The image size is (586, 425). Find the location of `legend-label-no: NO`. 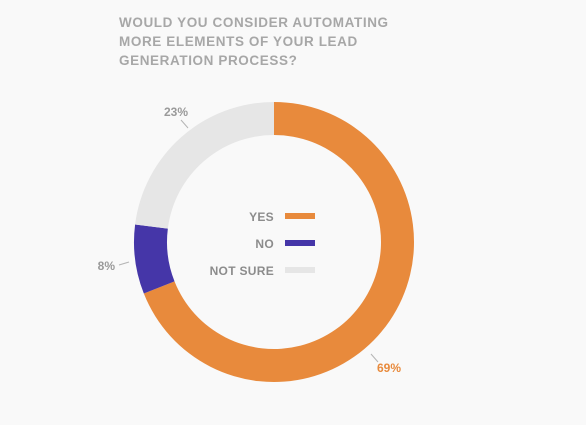

legend-label-no: NO is located at coordinates (264, 244).